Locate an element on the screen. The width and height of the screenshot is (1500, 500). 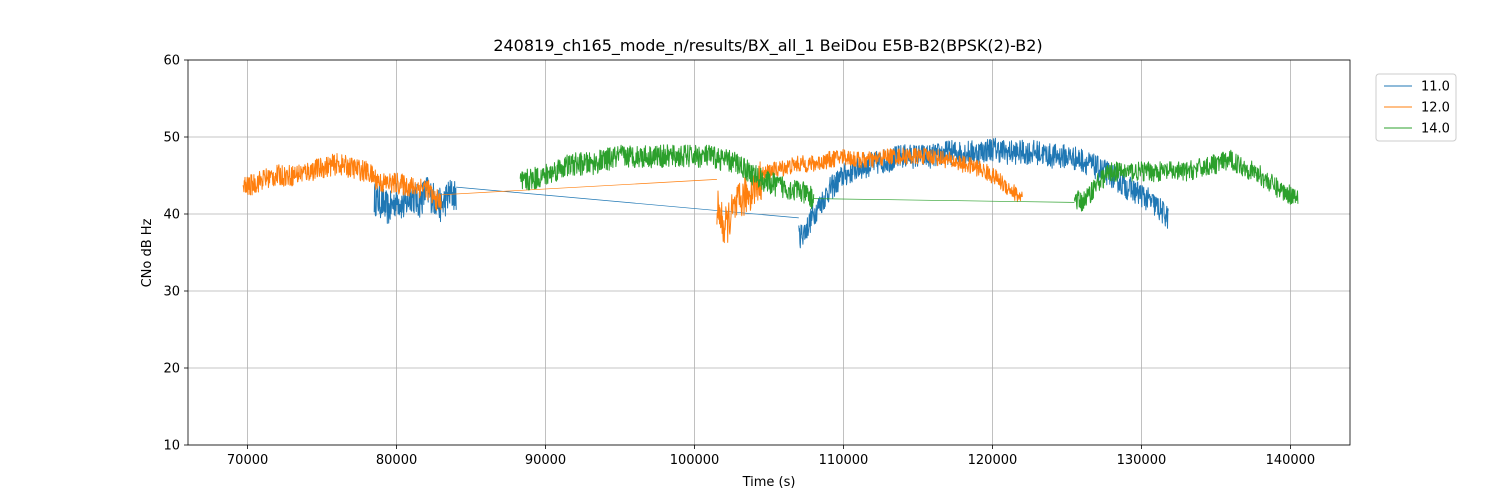
x-tick-label: 140000 is located at coordinates (1291, 460).